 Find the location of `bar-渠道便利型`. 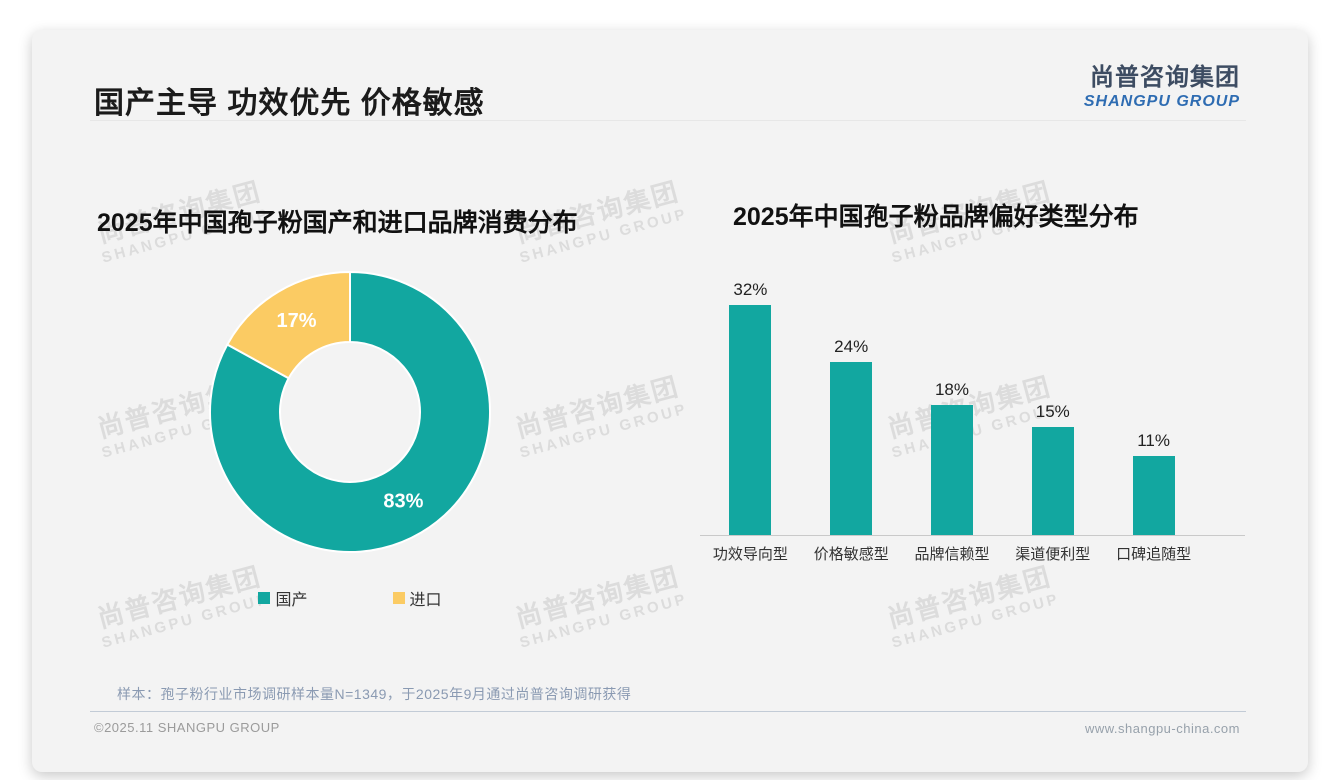

bar-渠道便利型 is located at coordinates (1052, 481).